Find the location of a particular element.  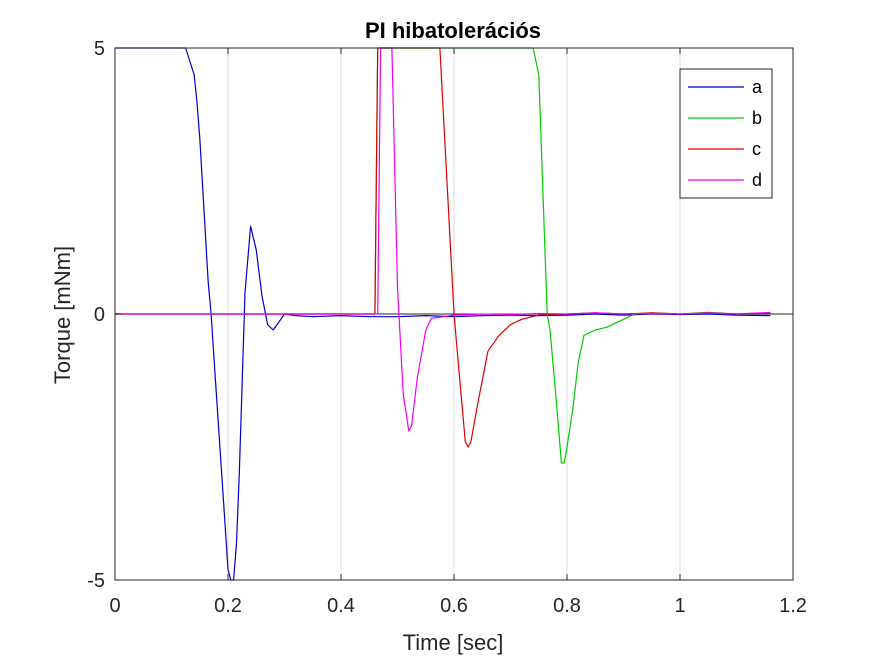

x-tick-label: 1 is located at coordinates (679, 606).